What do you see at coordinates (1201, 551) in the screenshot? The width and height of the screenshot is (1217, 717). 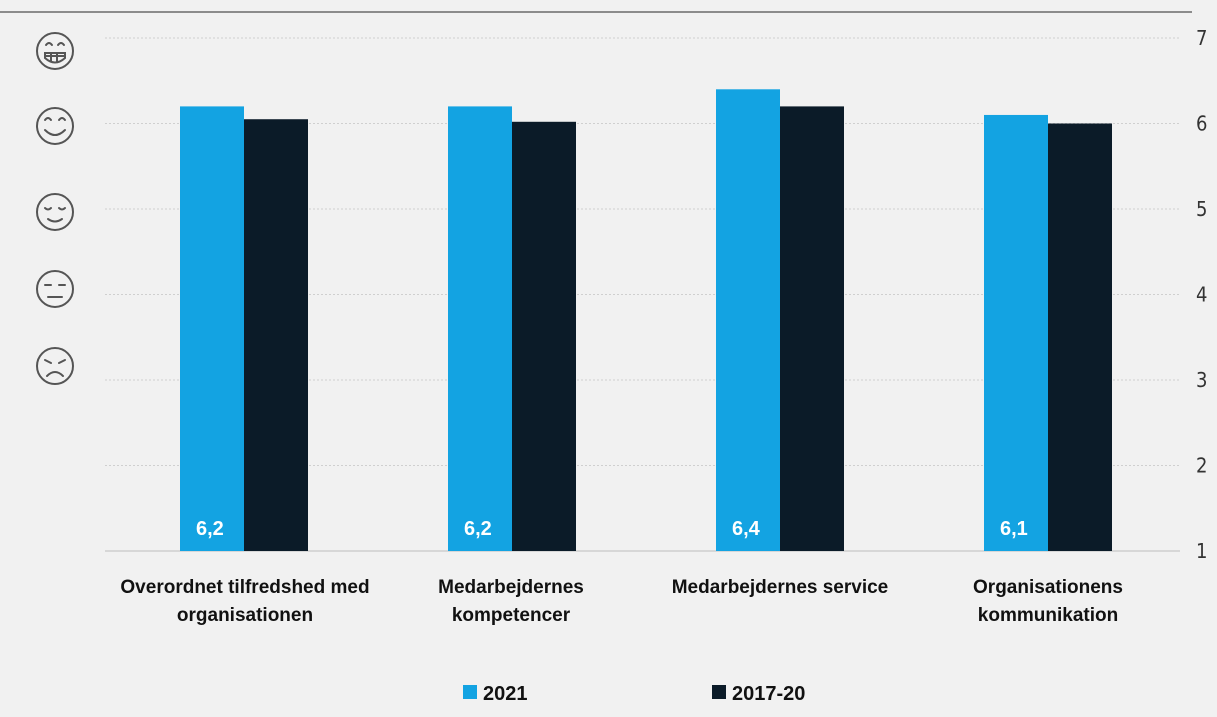 I see `y-tick-label: 1` at bounding box center [1201, 551].